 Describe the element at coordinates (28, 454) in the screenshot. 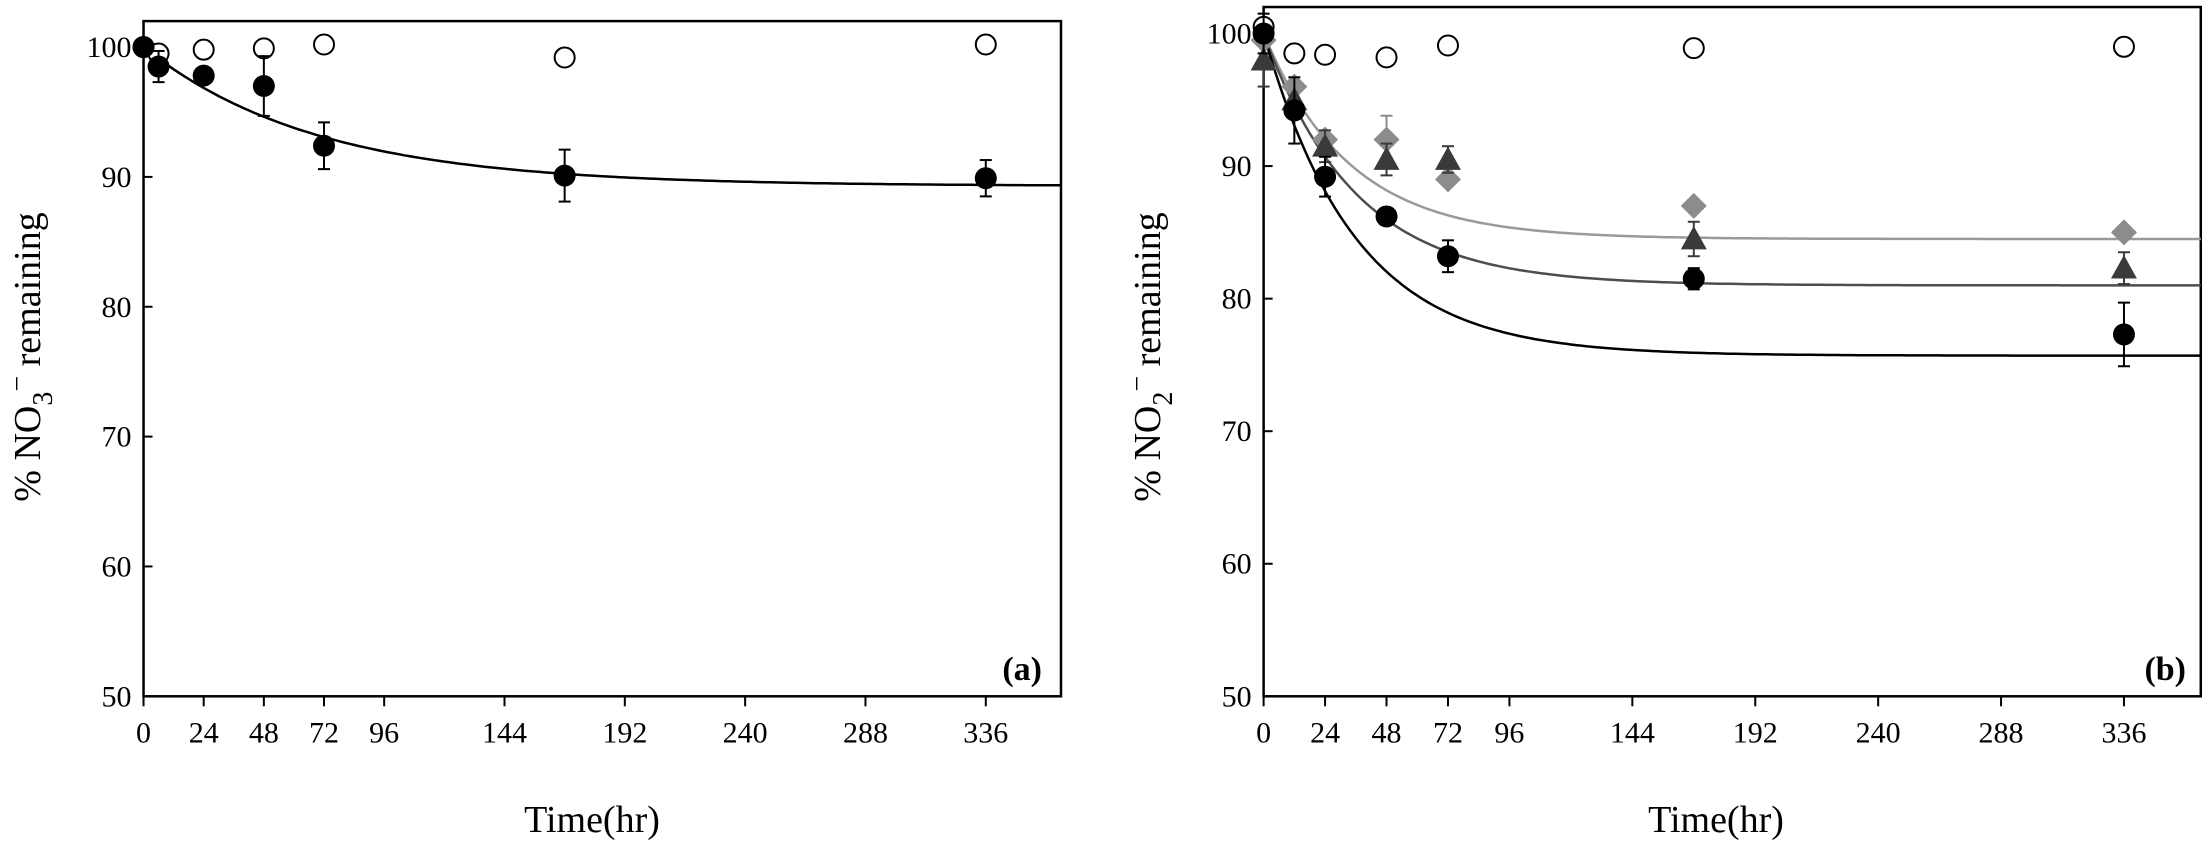

I see `panel-a-y-label-prefix: % NO` at that location.